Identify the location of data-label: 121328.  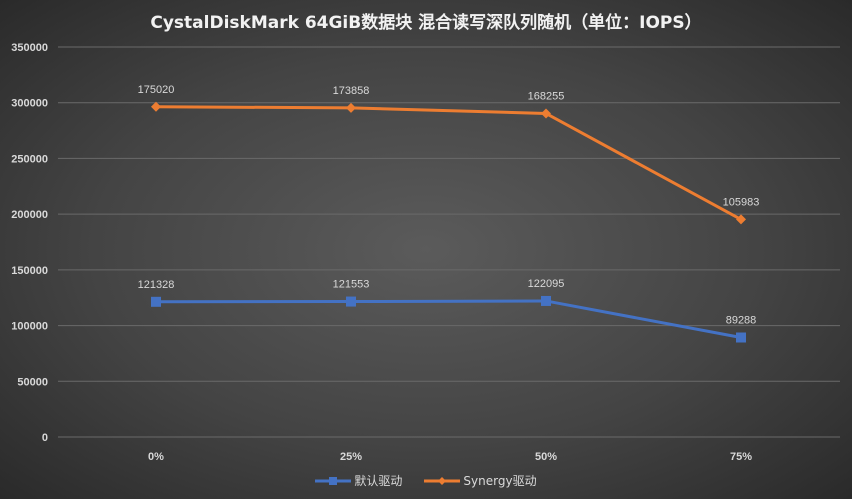
(156, 285).